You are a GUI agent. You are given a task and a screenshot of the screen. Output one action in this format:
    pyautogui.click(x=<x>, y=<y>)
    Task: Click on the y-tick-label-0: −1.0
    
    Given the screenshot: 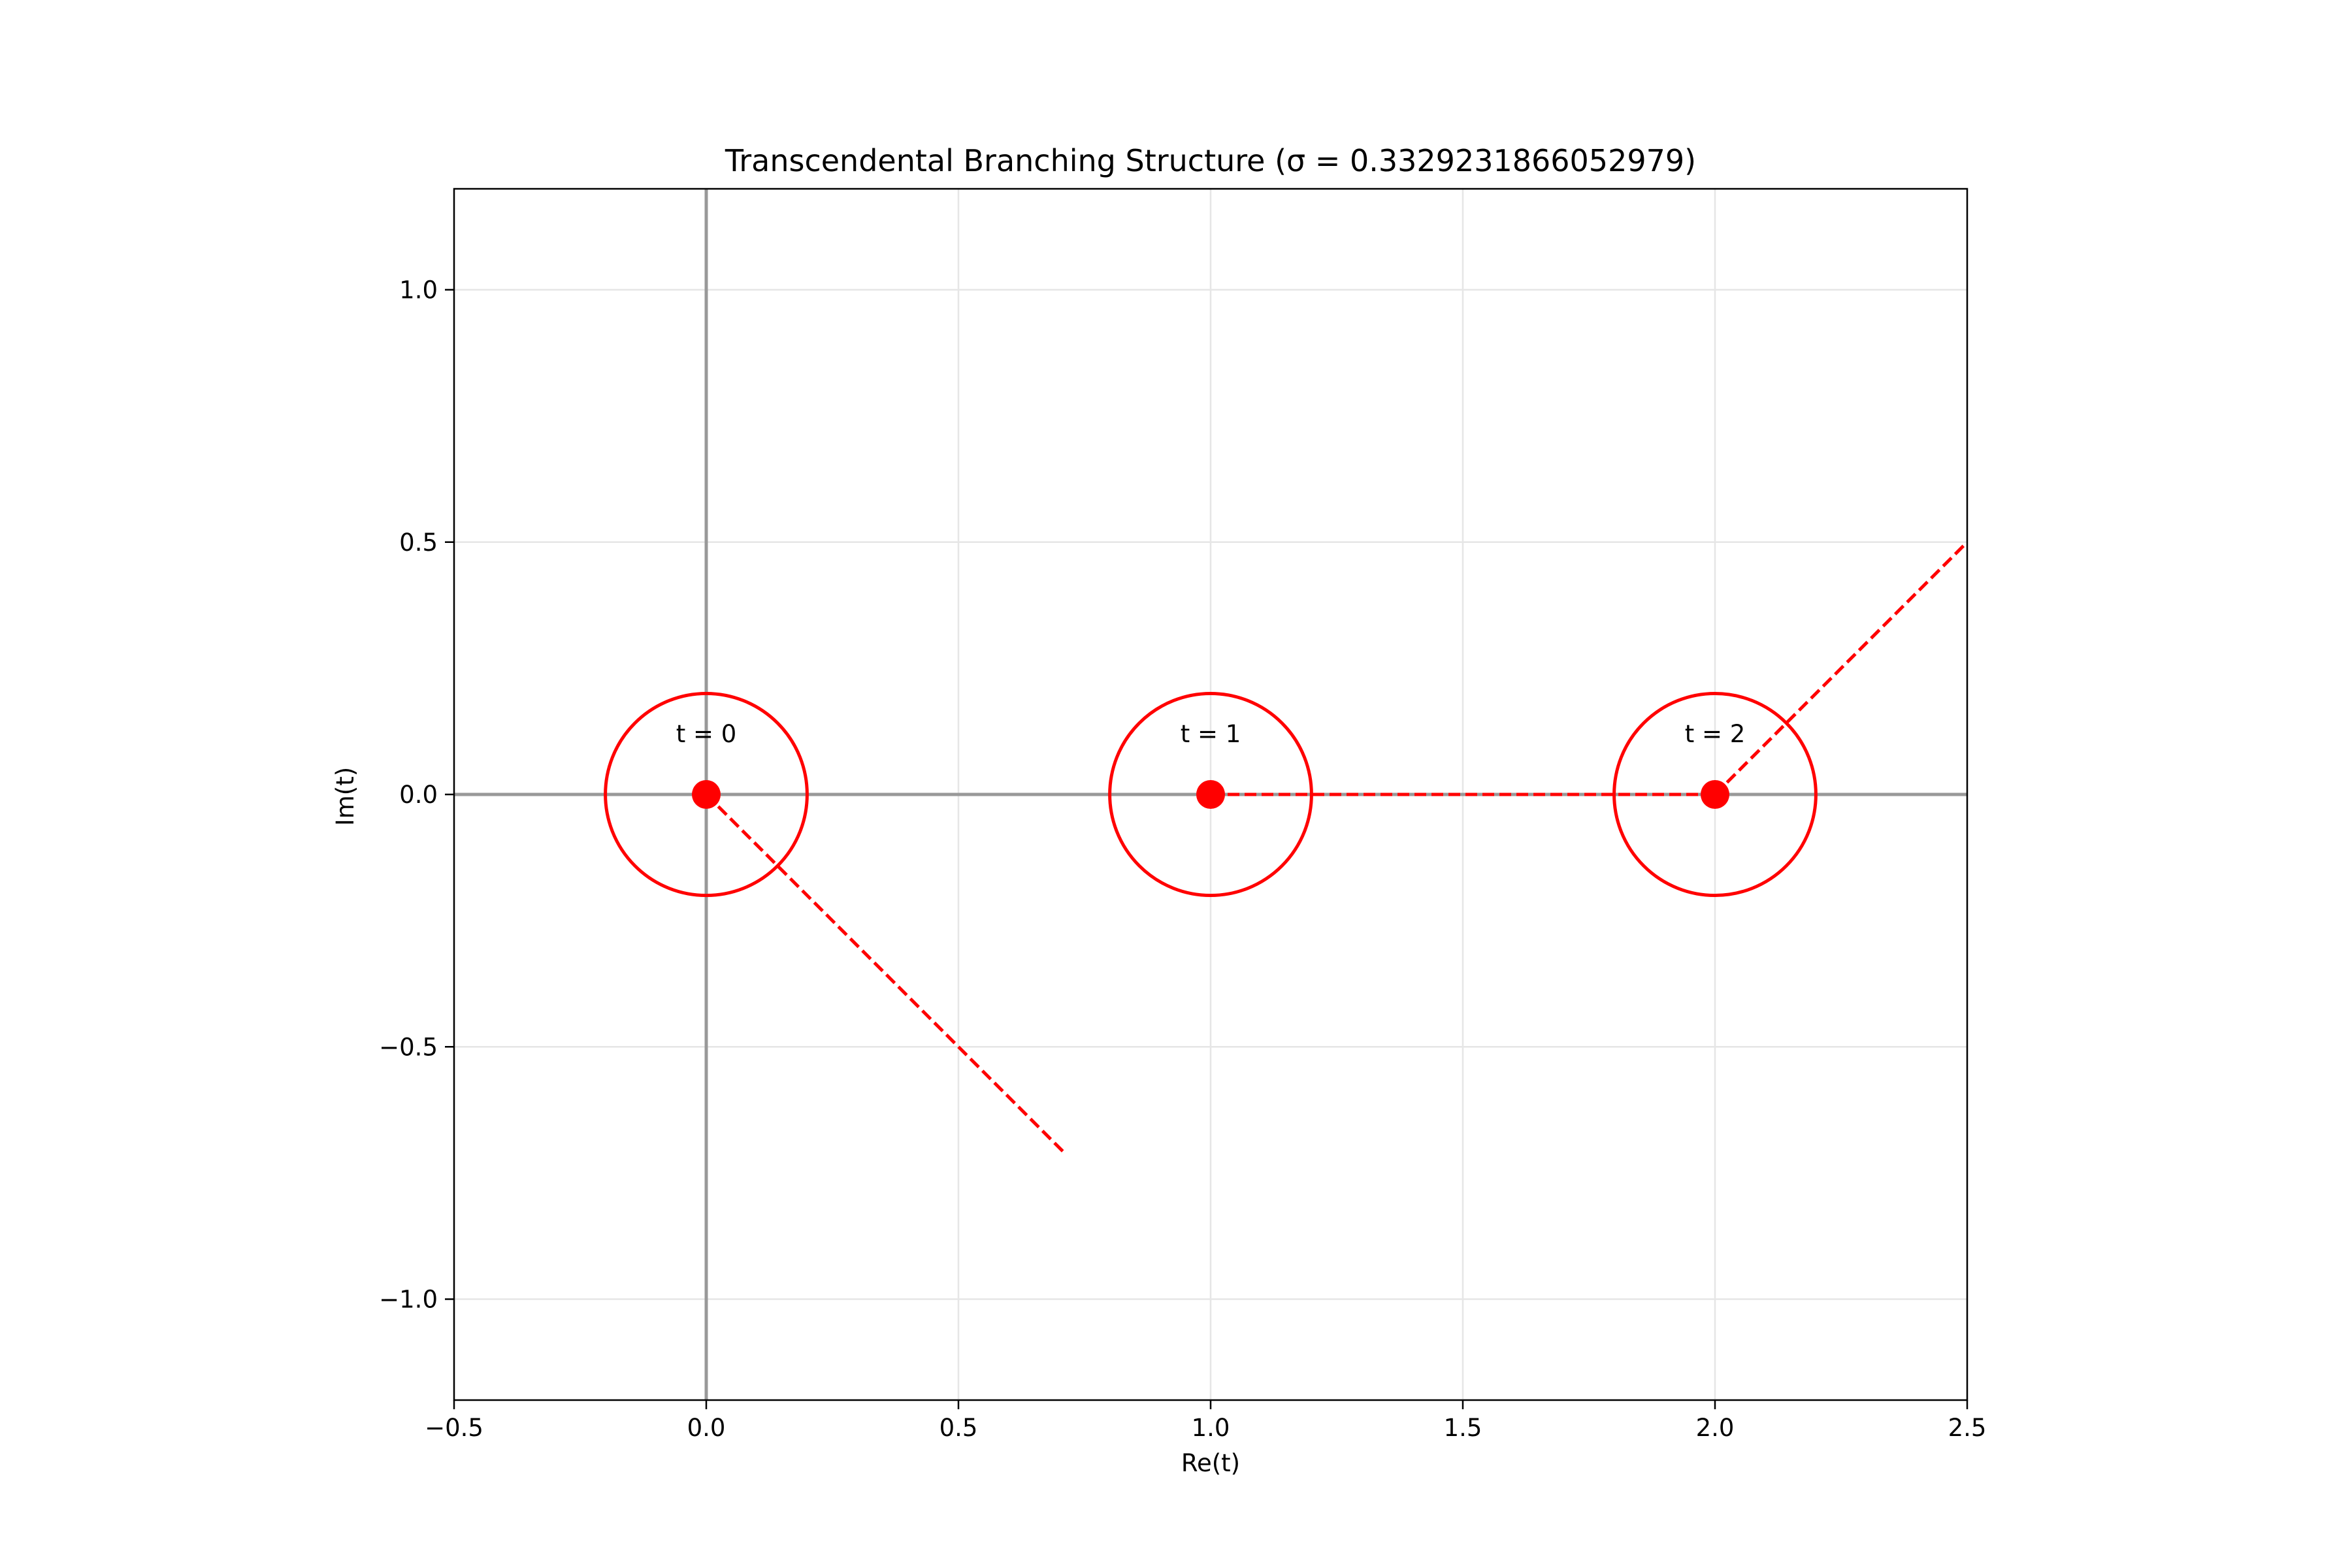 What is the action you would take?
    pyautogui.click(x=408, y=1300)
    